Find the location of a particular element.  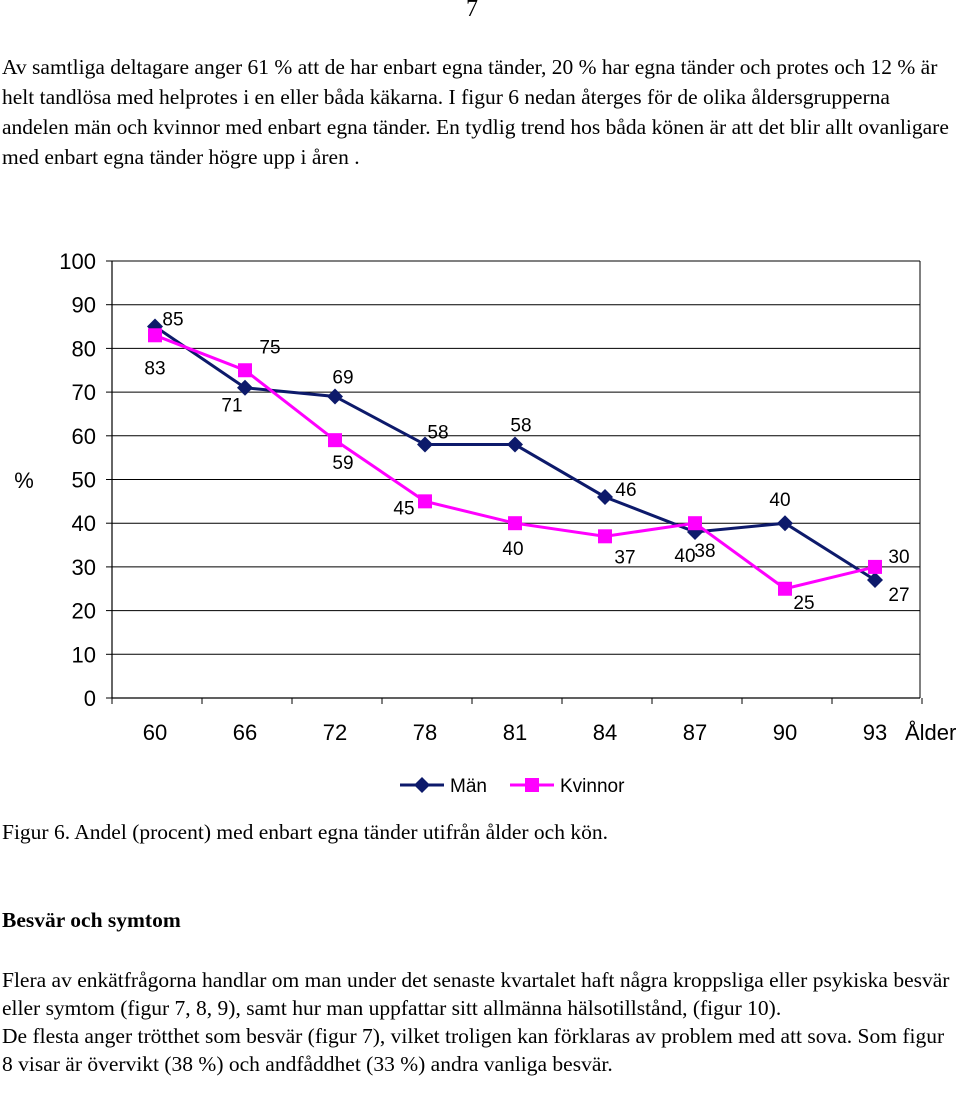

x-tick-label: 72 is located at coordinates (335, 732).